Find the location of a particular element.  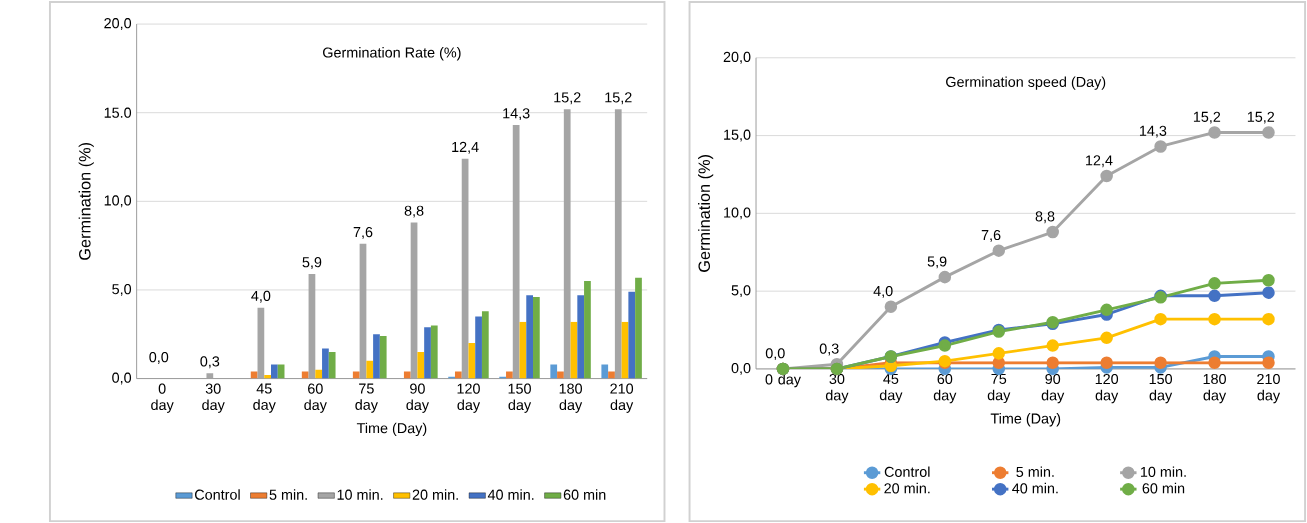

y-tick-label: 15.0 is located at coordinates (118, 112).